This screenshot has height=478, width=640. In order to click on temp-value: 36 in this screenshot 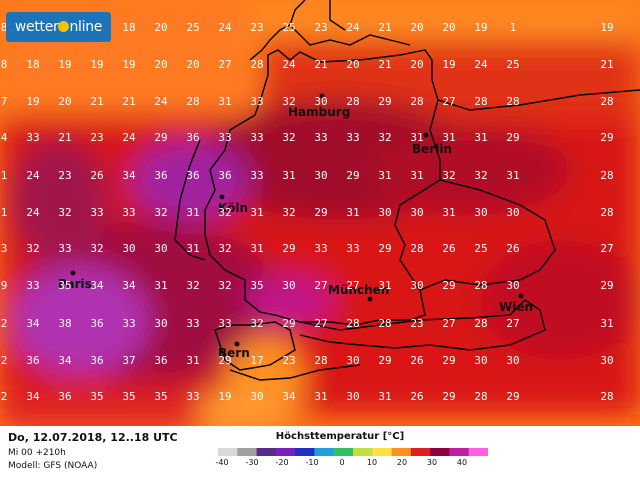, I will do `click(64, 396)`.